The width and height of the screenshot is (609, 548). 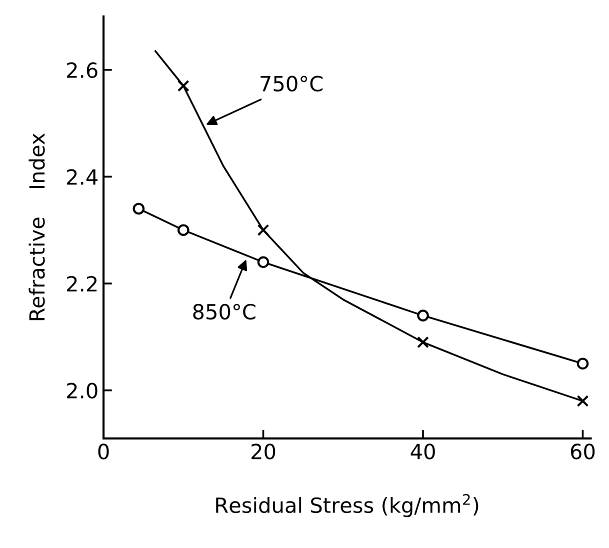 What do you see at coordinates (82, 177) in the screenshot?
I see `y-tick-label: 2.4` at bounding box center [82, 177].